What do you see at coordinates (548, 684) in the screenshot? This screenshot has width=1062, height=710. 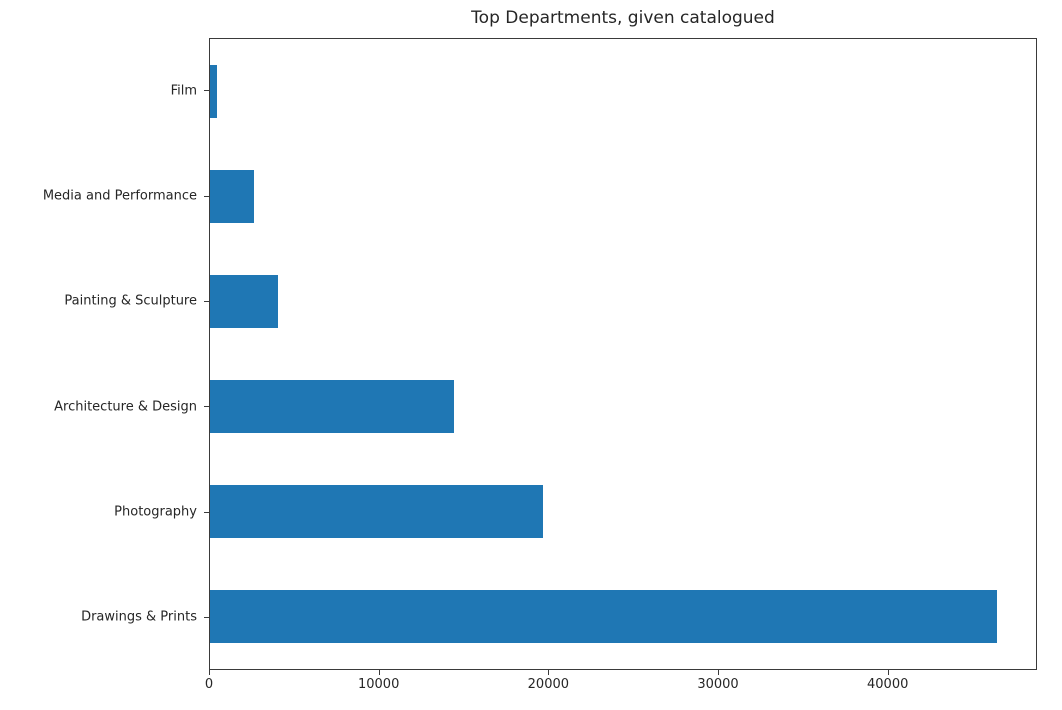 I see `x-tick-label: 20000` at bounding box center [548, 684].